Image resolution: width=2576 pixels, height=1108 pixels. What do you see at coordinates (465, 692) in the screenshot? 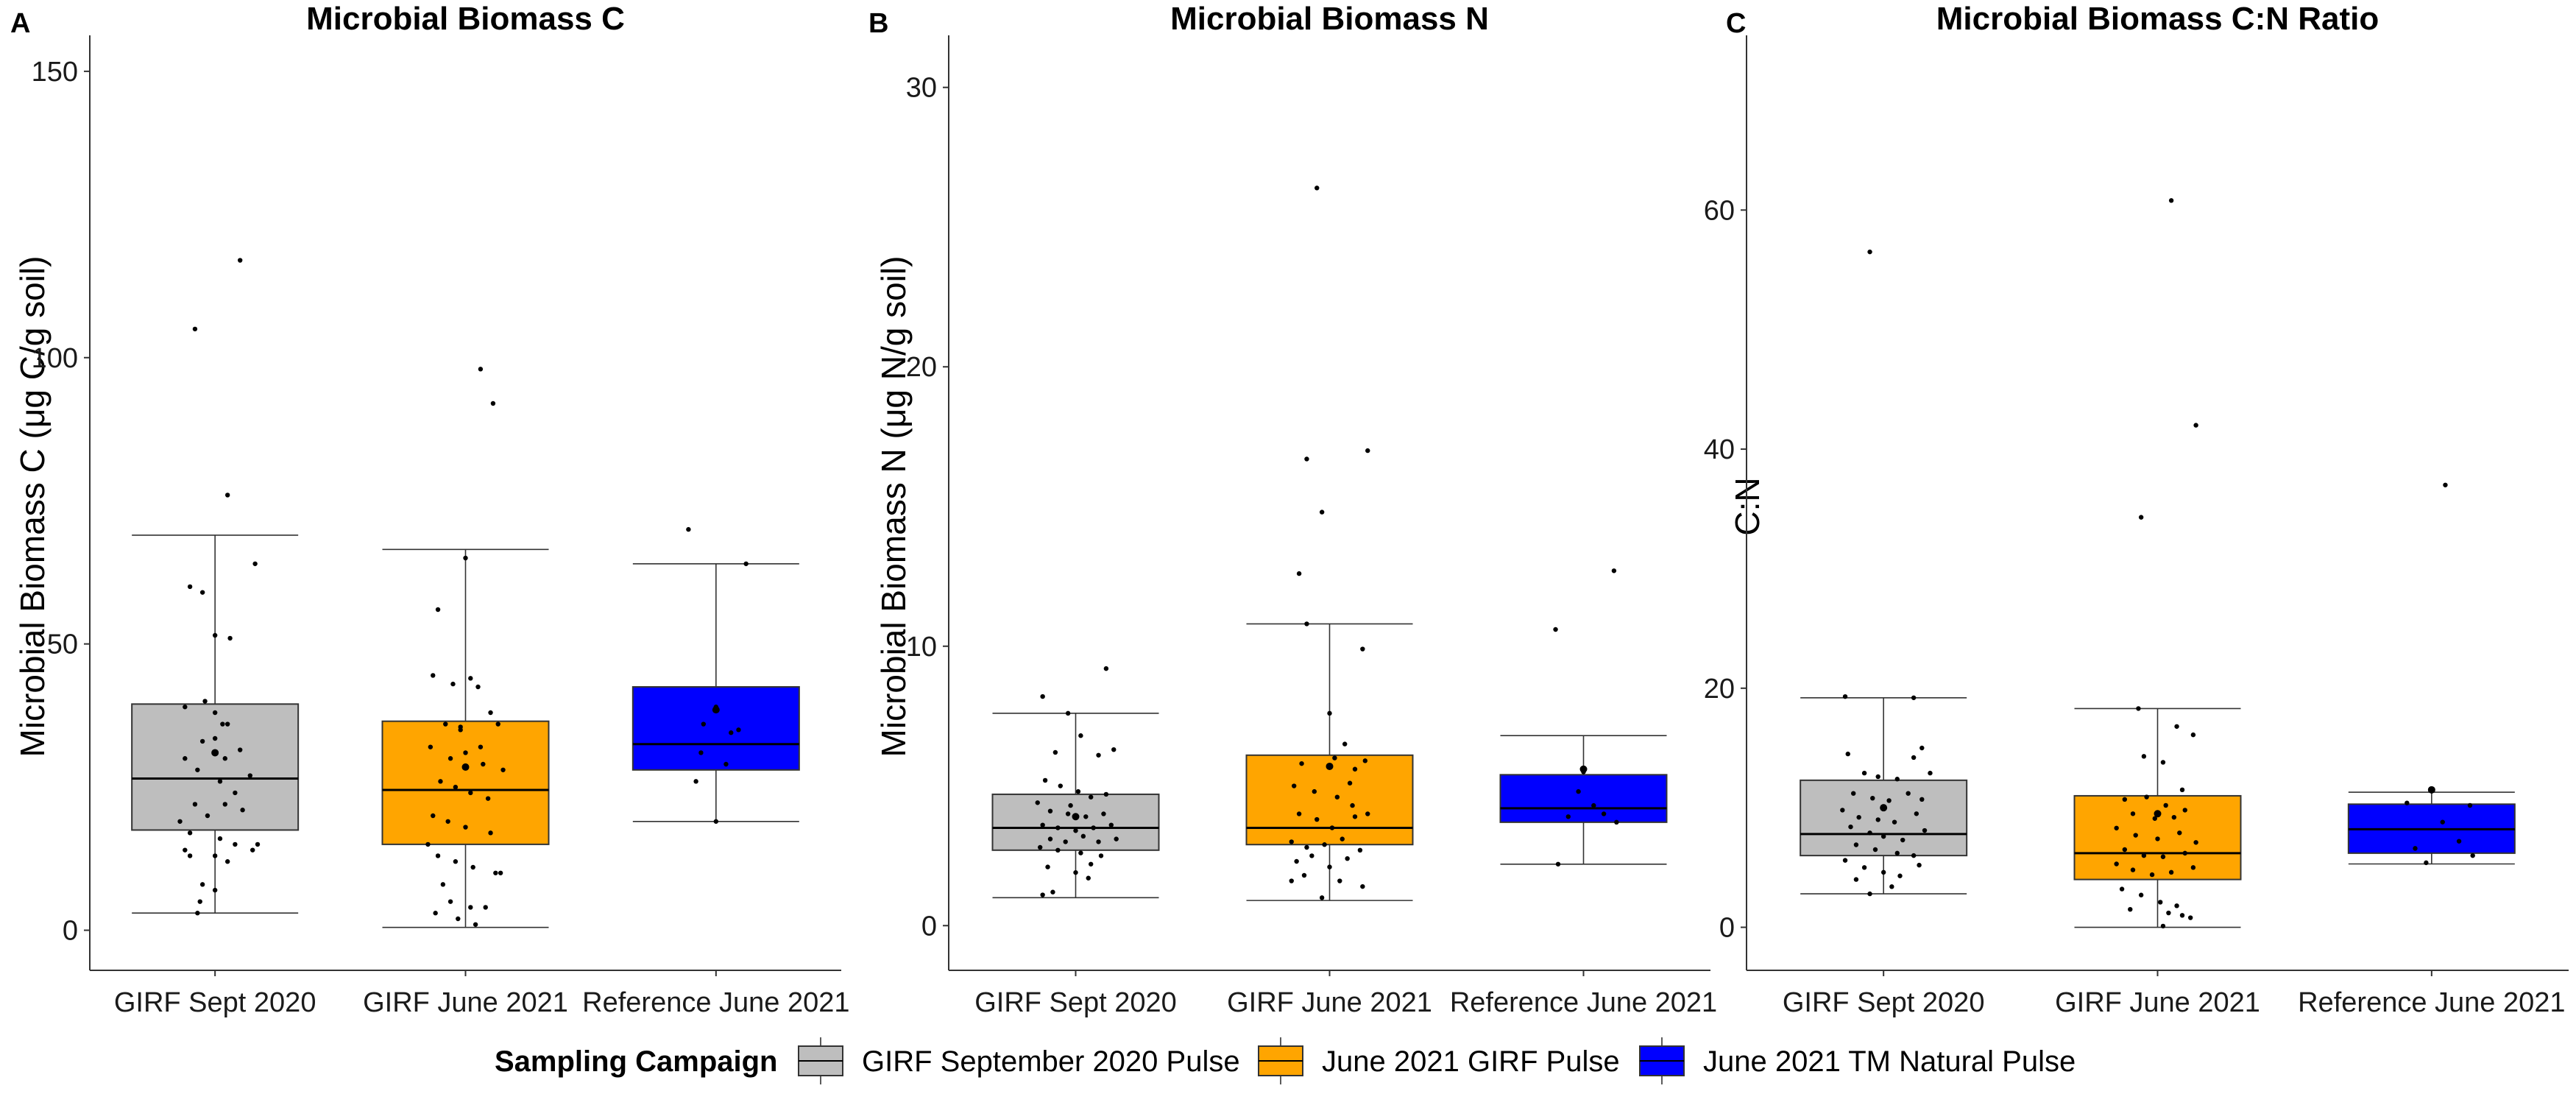
I see `box-2: GIRF June 2021` at bounding box center [465, 692].